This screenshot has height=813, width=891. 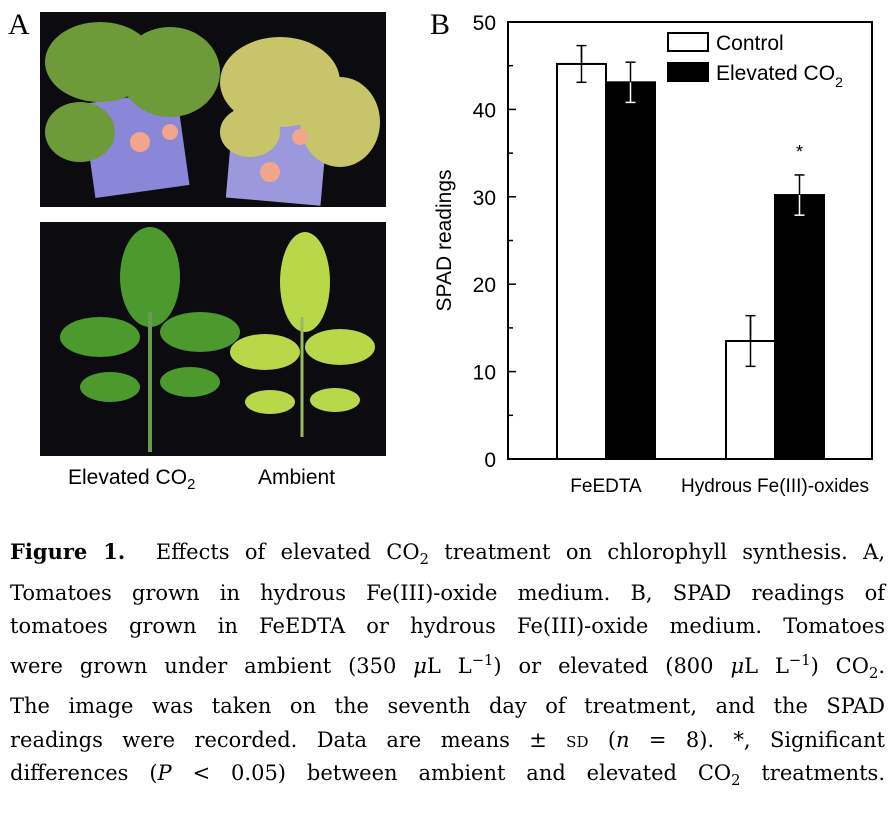 What do you see at coordinates (606, 486) in the screenshot?
I see `x-tick-label: FeEDTA` at bounding box center [606, 486].